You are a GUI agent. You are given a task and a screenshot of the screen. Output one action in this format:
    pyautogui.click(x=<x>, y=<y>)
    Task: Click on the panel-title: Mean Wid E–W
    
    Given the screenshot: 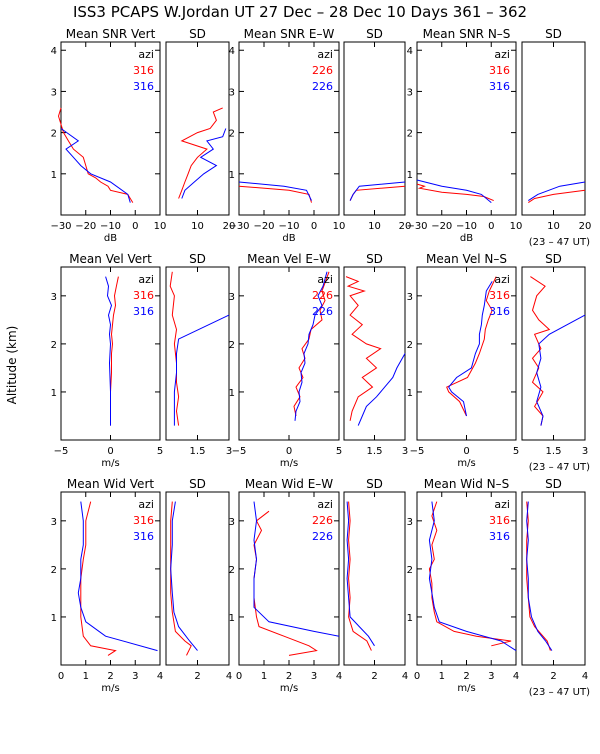 What is the action you would take?
    pyautogui.click(x=289, y=484)
    